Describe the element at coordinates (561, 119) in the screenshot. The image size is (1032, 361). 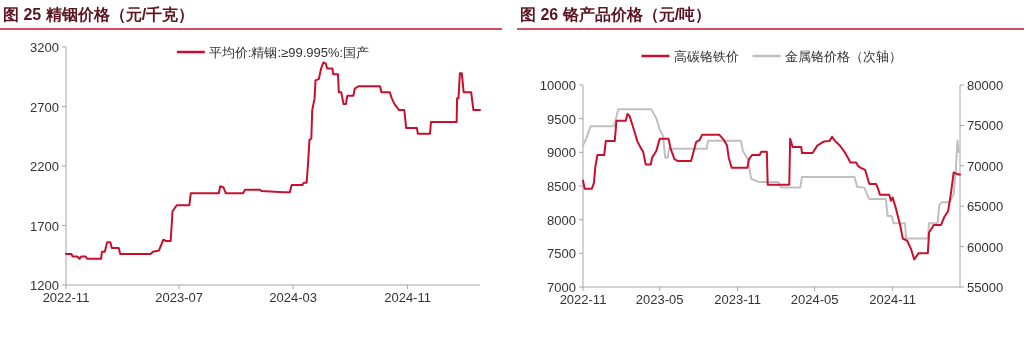
I see `y-tick-label: 9500` at that location.